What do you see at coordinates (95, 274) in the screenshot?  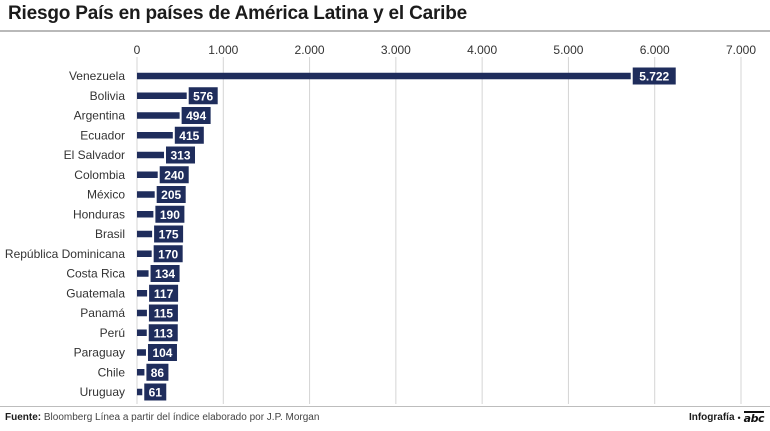 I see `category-label: Costa Rica` at bounding box center [95, 274].